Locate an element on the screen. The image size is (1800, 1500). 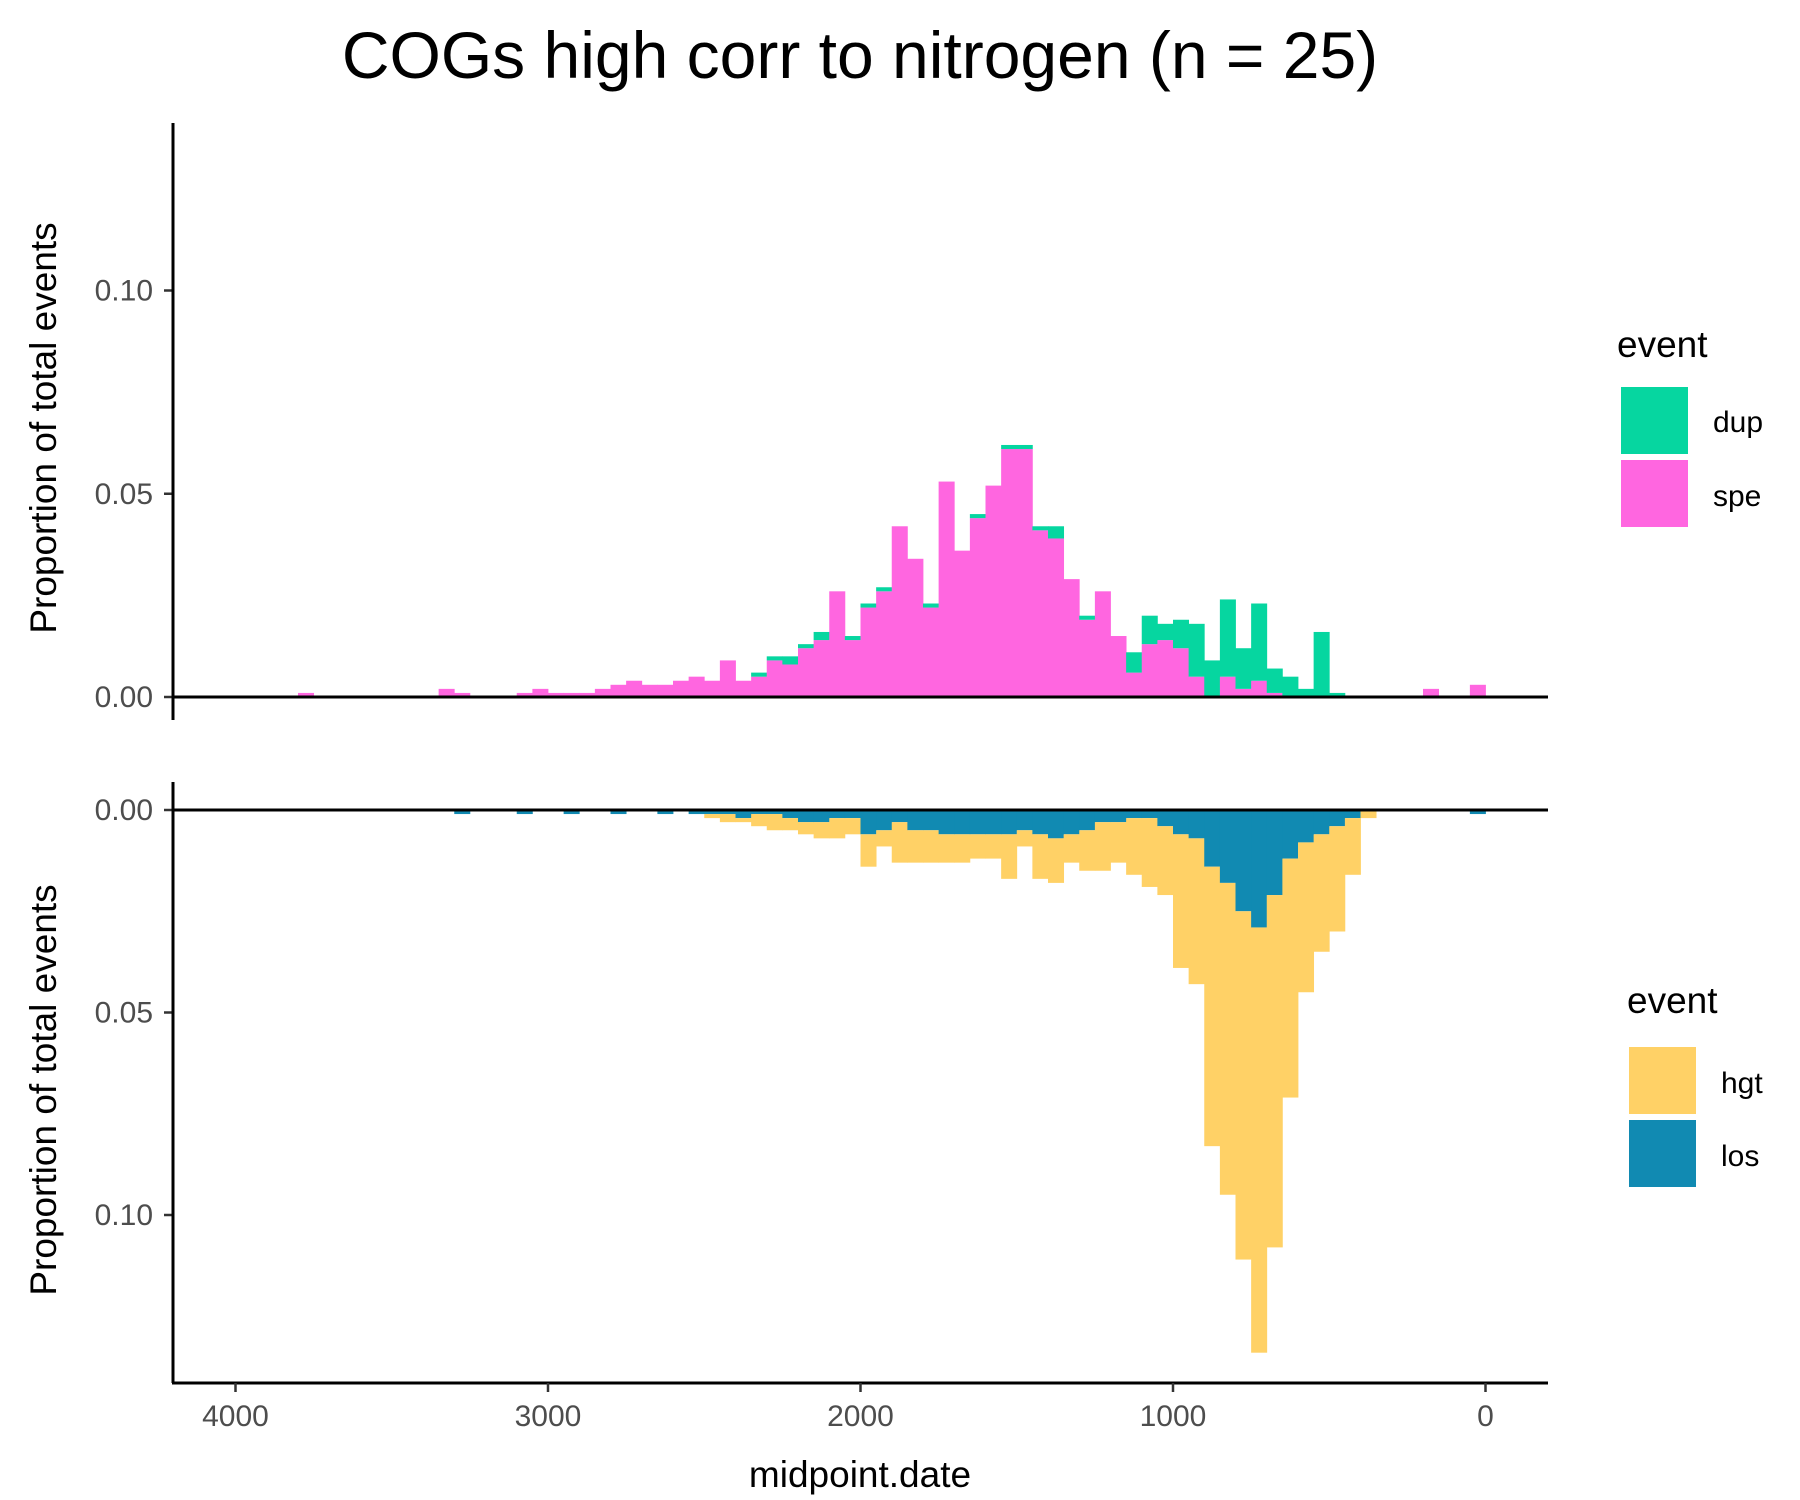
legend-label-spe: spe is located at coordinates (1737, 496).